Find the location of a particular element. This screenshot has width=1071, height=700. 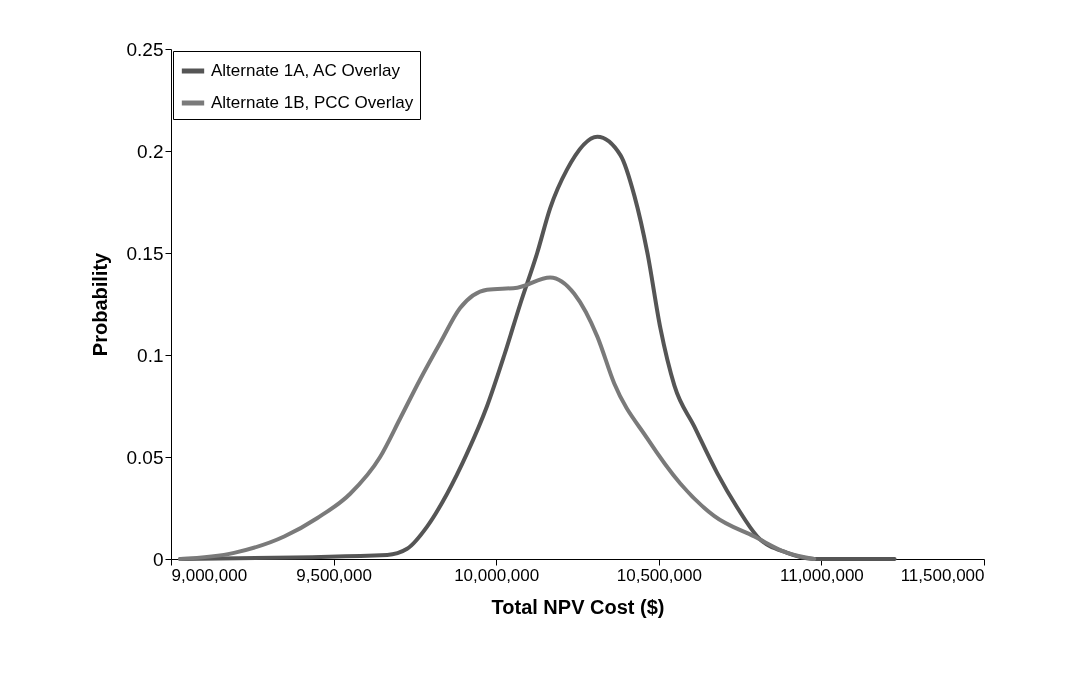

x-tick-label: 9,500,000 is located at coordinates (334, 575).